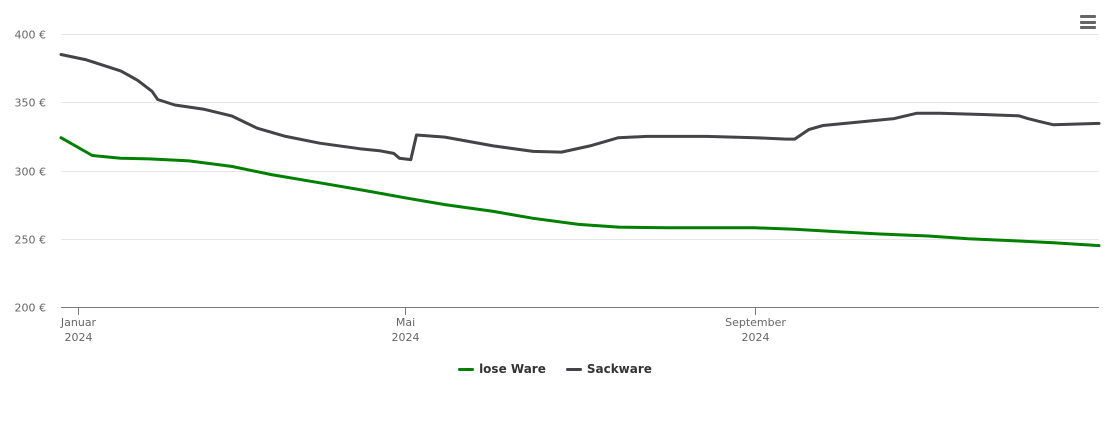 This screenshot has width=1110, height=426. I want to click on chart-legend: lose Ware Sackware, so click(555, 369).